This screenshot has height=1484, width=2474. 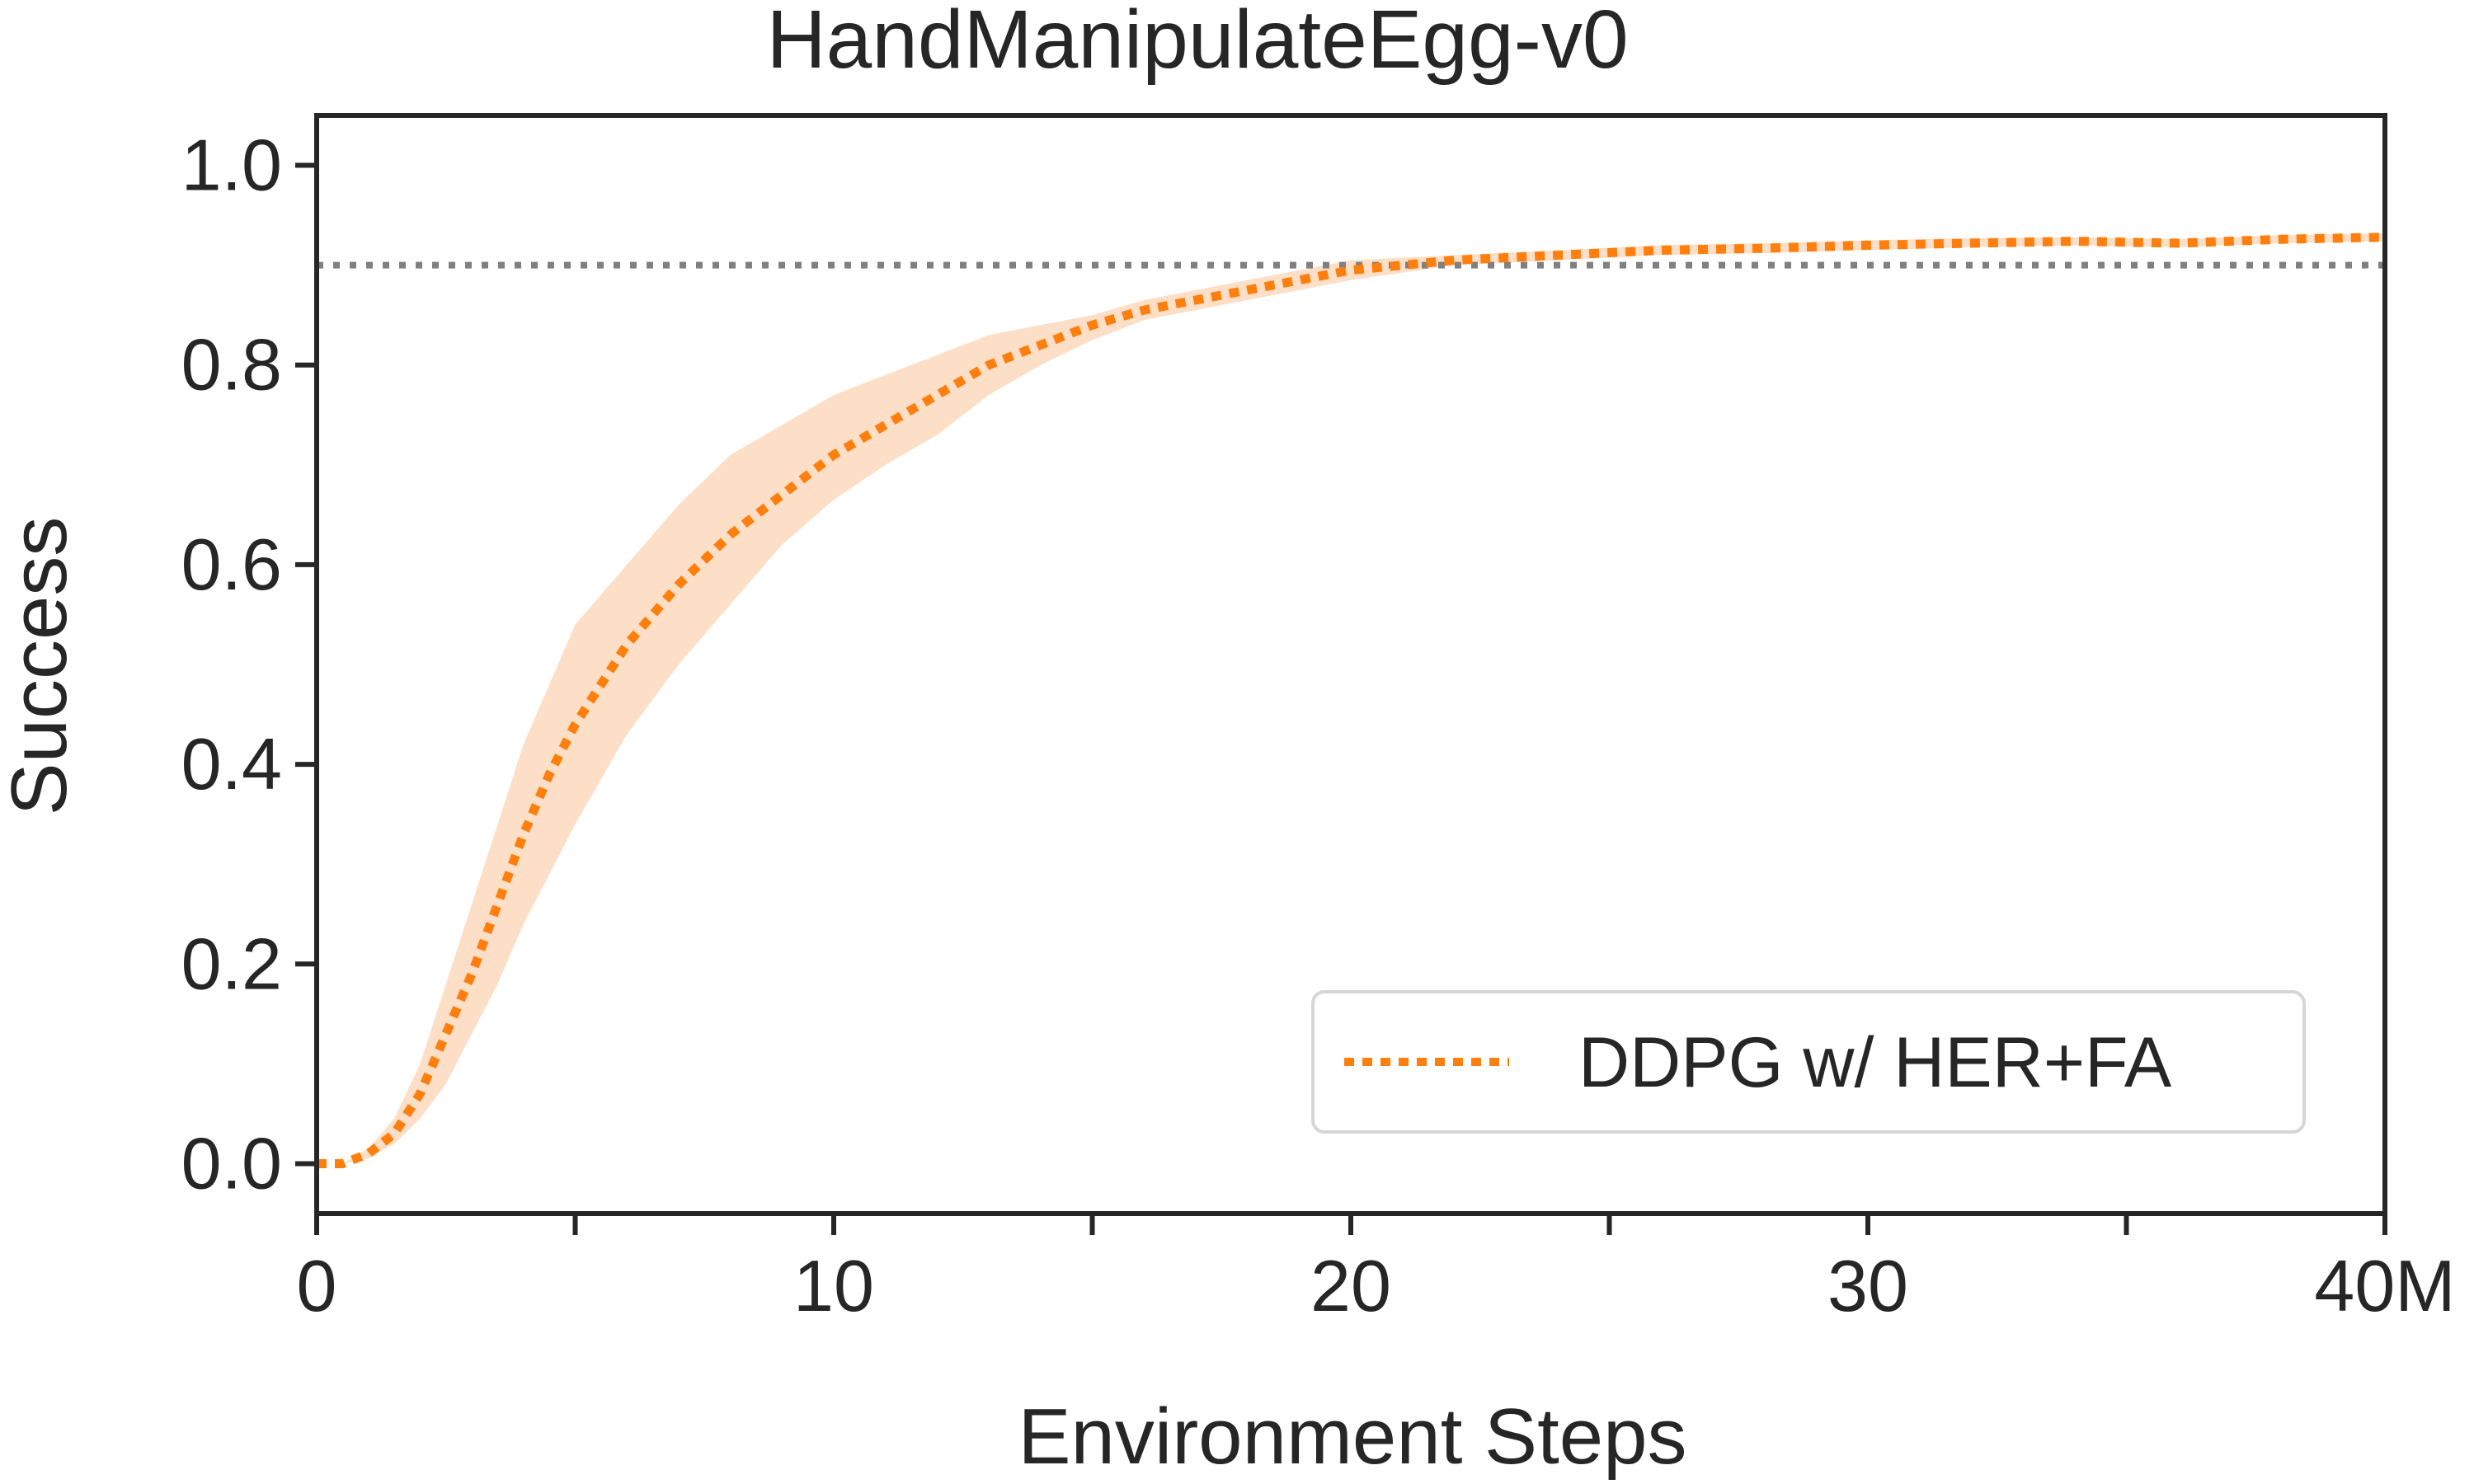 I want to click on y-tick-label: 0.0, so click(x=231, y=1163).